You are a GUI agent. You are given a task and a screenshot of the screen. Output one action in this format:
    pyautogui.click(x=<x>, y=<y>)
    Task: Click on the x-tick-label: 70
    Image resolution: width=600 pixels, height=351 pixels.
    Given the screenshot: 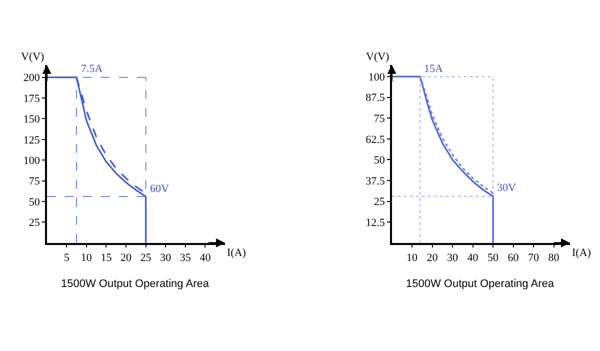 What is the action you would take?
    pyautogui.click(x=534, y=258)
    